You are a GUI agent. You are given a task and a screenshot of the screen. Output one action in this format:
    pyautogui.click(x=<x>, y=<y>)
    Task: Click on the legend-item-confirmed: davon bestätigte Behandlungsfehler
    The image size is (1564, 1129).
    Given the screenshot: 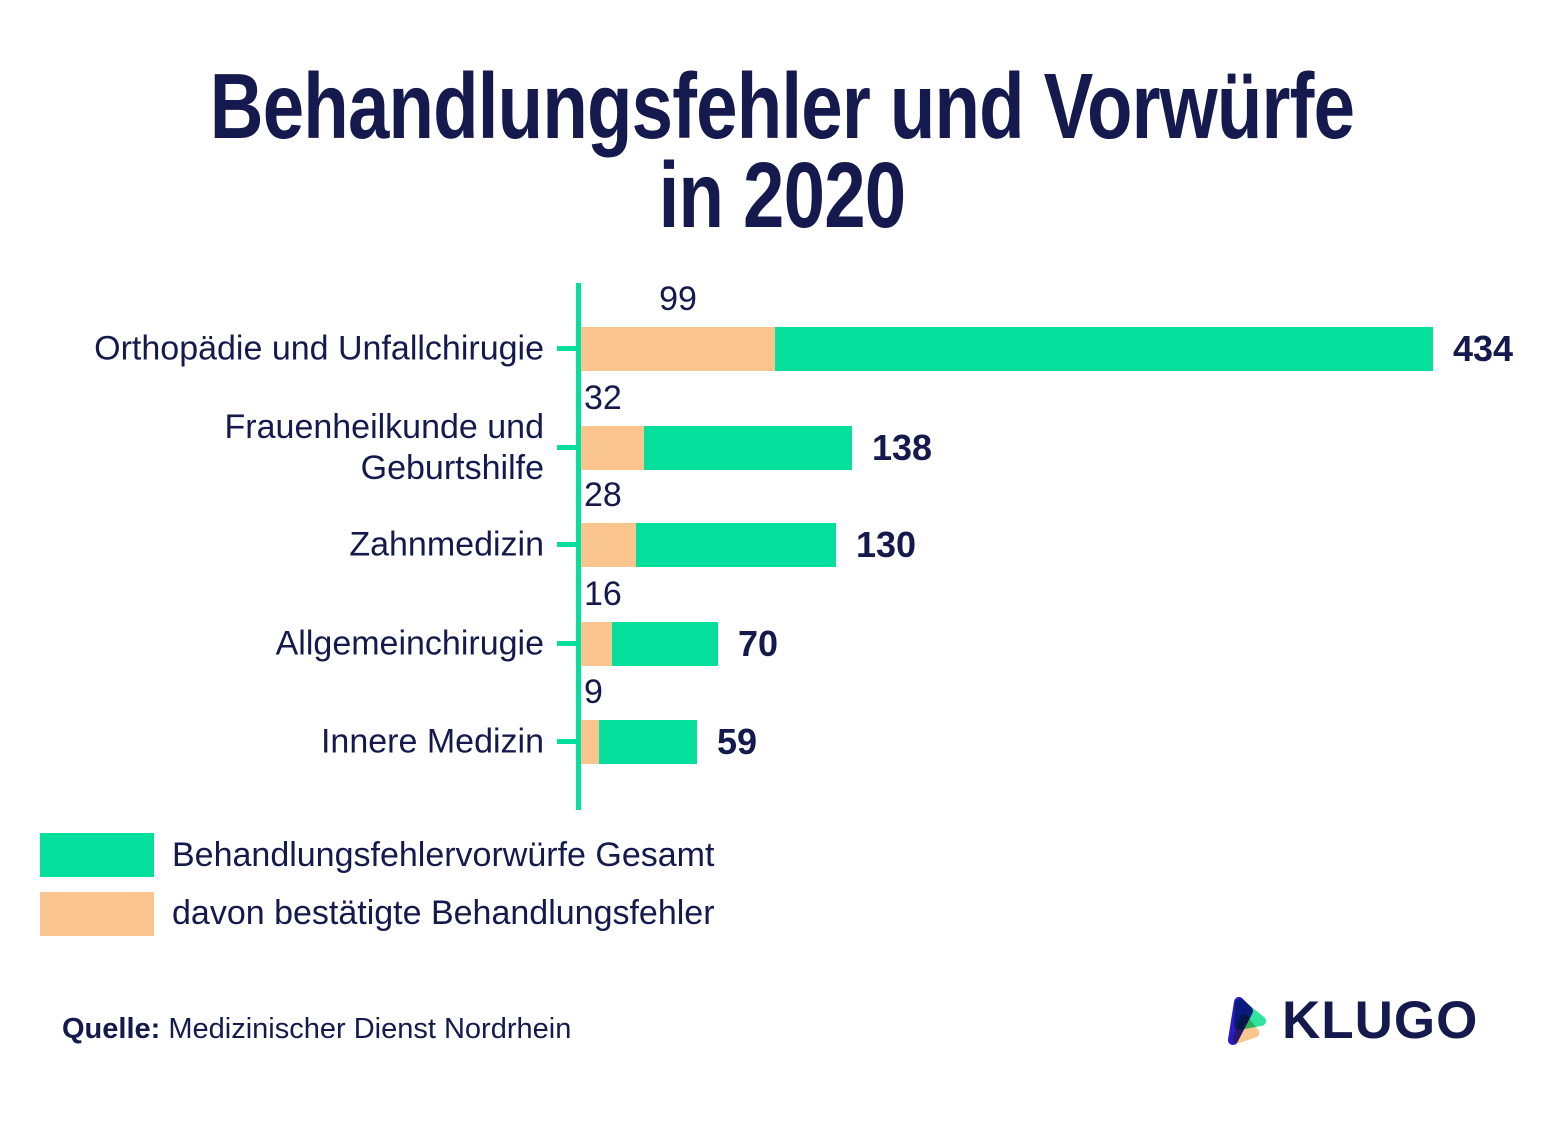 What is the action you would take?
    pyautogui.click(x=377, y=913)
    